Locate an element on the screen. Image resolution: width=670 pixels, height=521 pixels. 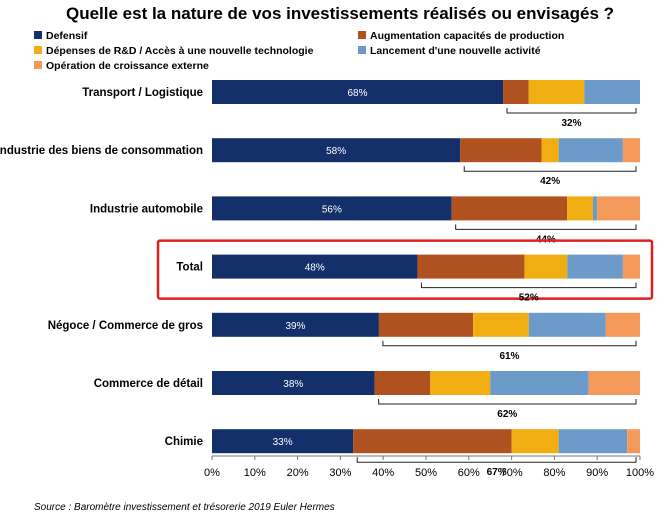
highlight-box is located at coordinates (405, 269).